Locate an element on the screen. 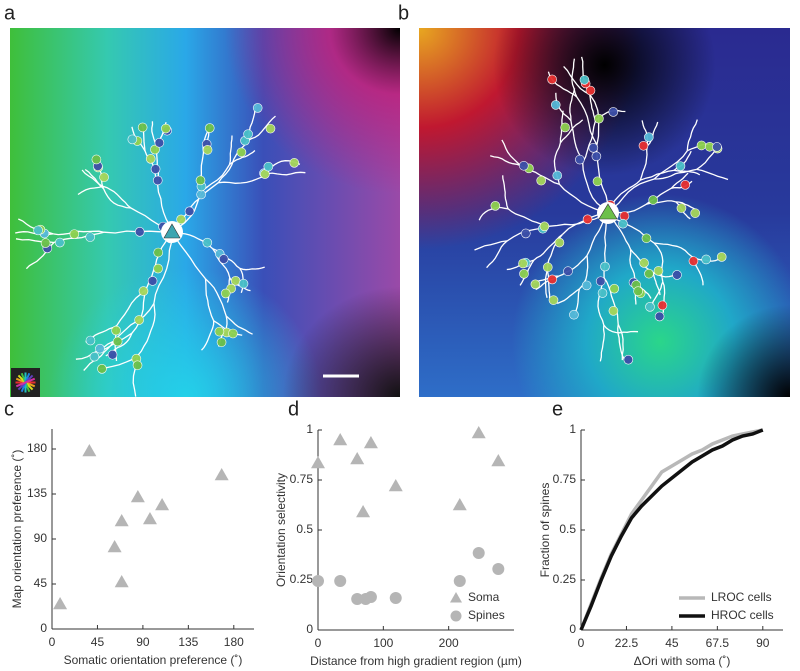  y-tick-label: 180 is located at coordinates (37, 448).